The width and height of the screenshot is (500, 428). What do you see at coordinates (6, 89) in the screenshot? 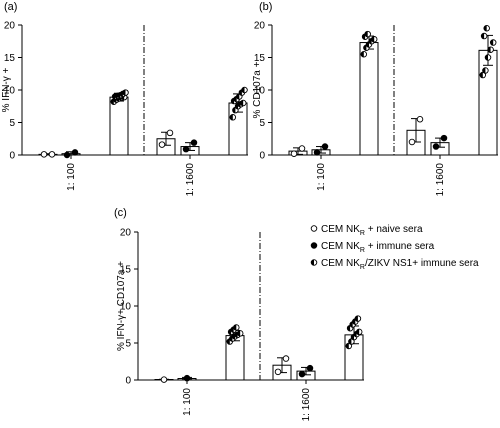
I see `y-axis-title: % IFN-γ +` at bounding box center [6, 89].